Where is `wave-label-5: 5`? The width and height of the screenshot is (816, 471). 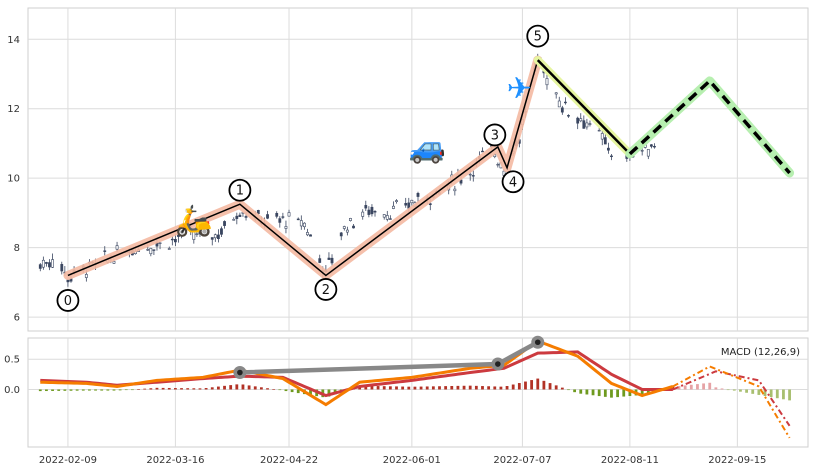 wave-label-5: 5 is located at coordinates (538, 36).